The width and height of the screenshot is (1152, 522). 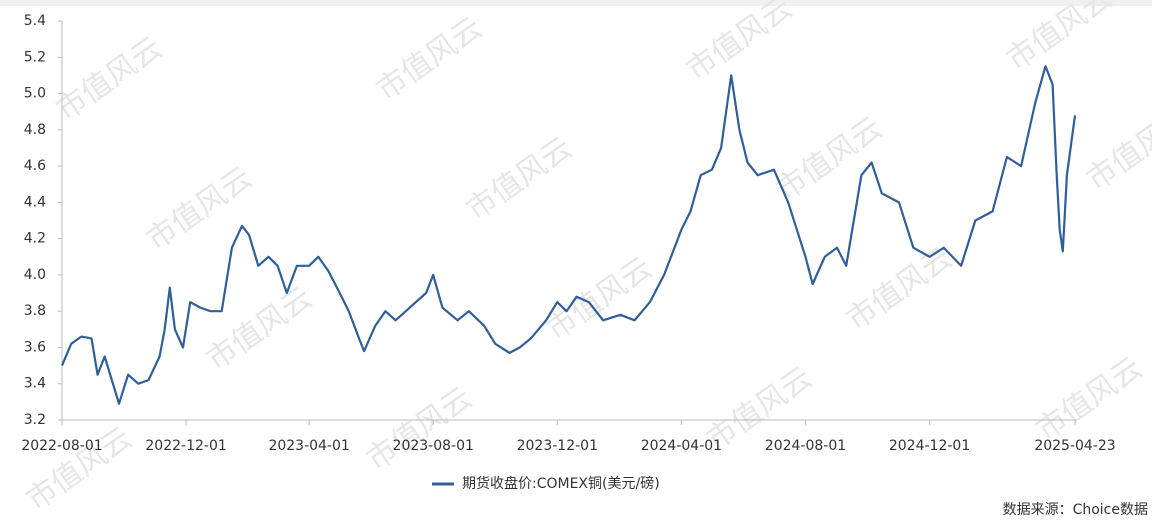 I want to click on x-tick-label: 2022-08-01, so click(x=61, y=446).